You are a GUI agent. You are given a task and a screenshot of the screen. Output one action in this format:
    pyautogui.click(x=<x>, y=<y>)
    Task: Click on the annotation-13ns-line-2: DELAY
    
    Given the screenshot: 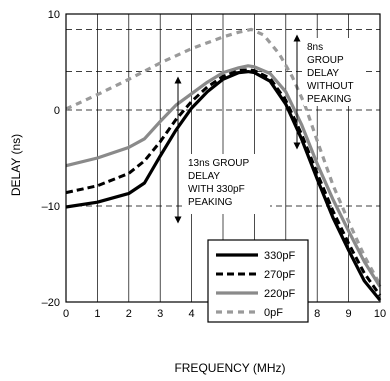 What is the action you would take?
    pyautogui.click(x=204, y=176)
    